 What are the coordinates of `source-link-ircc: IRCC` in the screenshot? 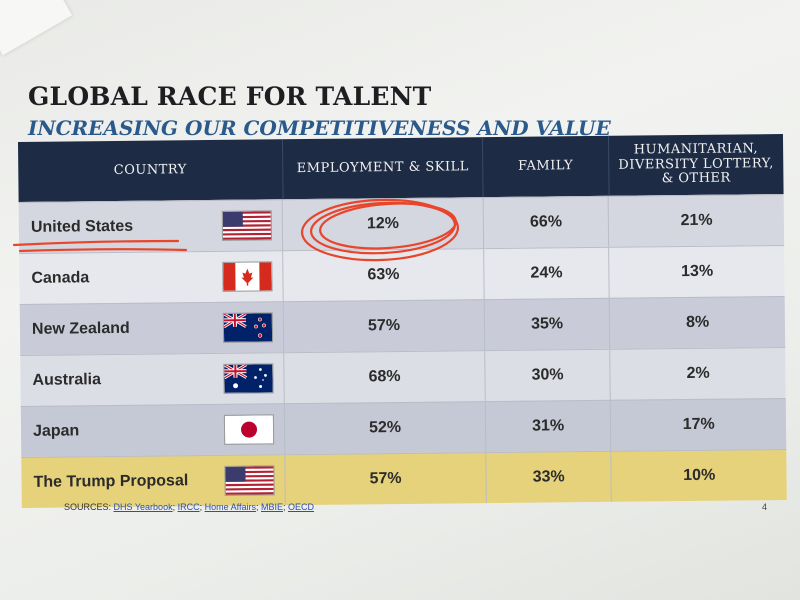 It's located at (188, 507).